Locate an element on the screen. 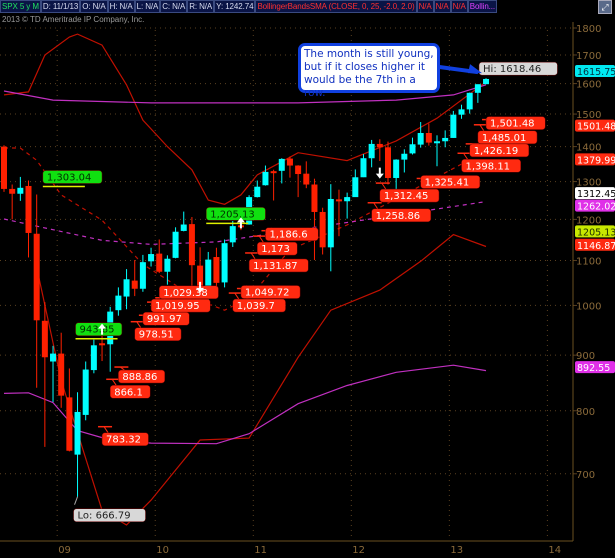 This screenshot has height=558, width=615. price-marker-text: 892.55 is located at coordinates (593, 368).